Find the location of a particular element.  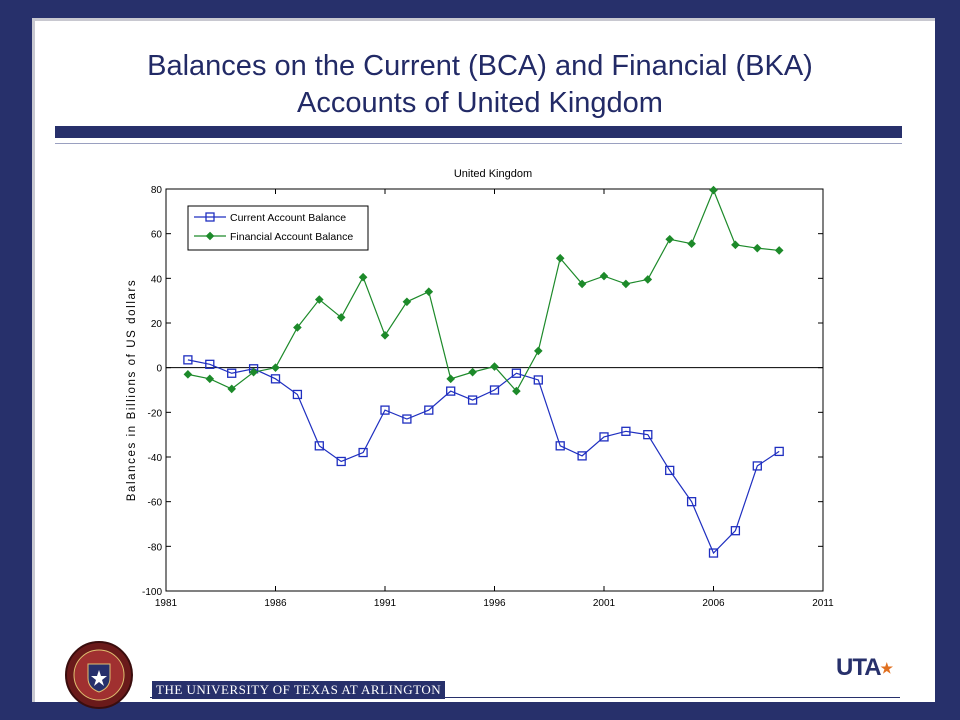

frame-right-bar is located at coordinates (947, 360).